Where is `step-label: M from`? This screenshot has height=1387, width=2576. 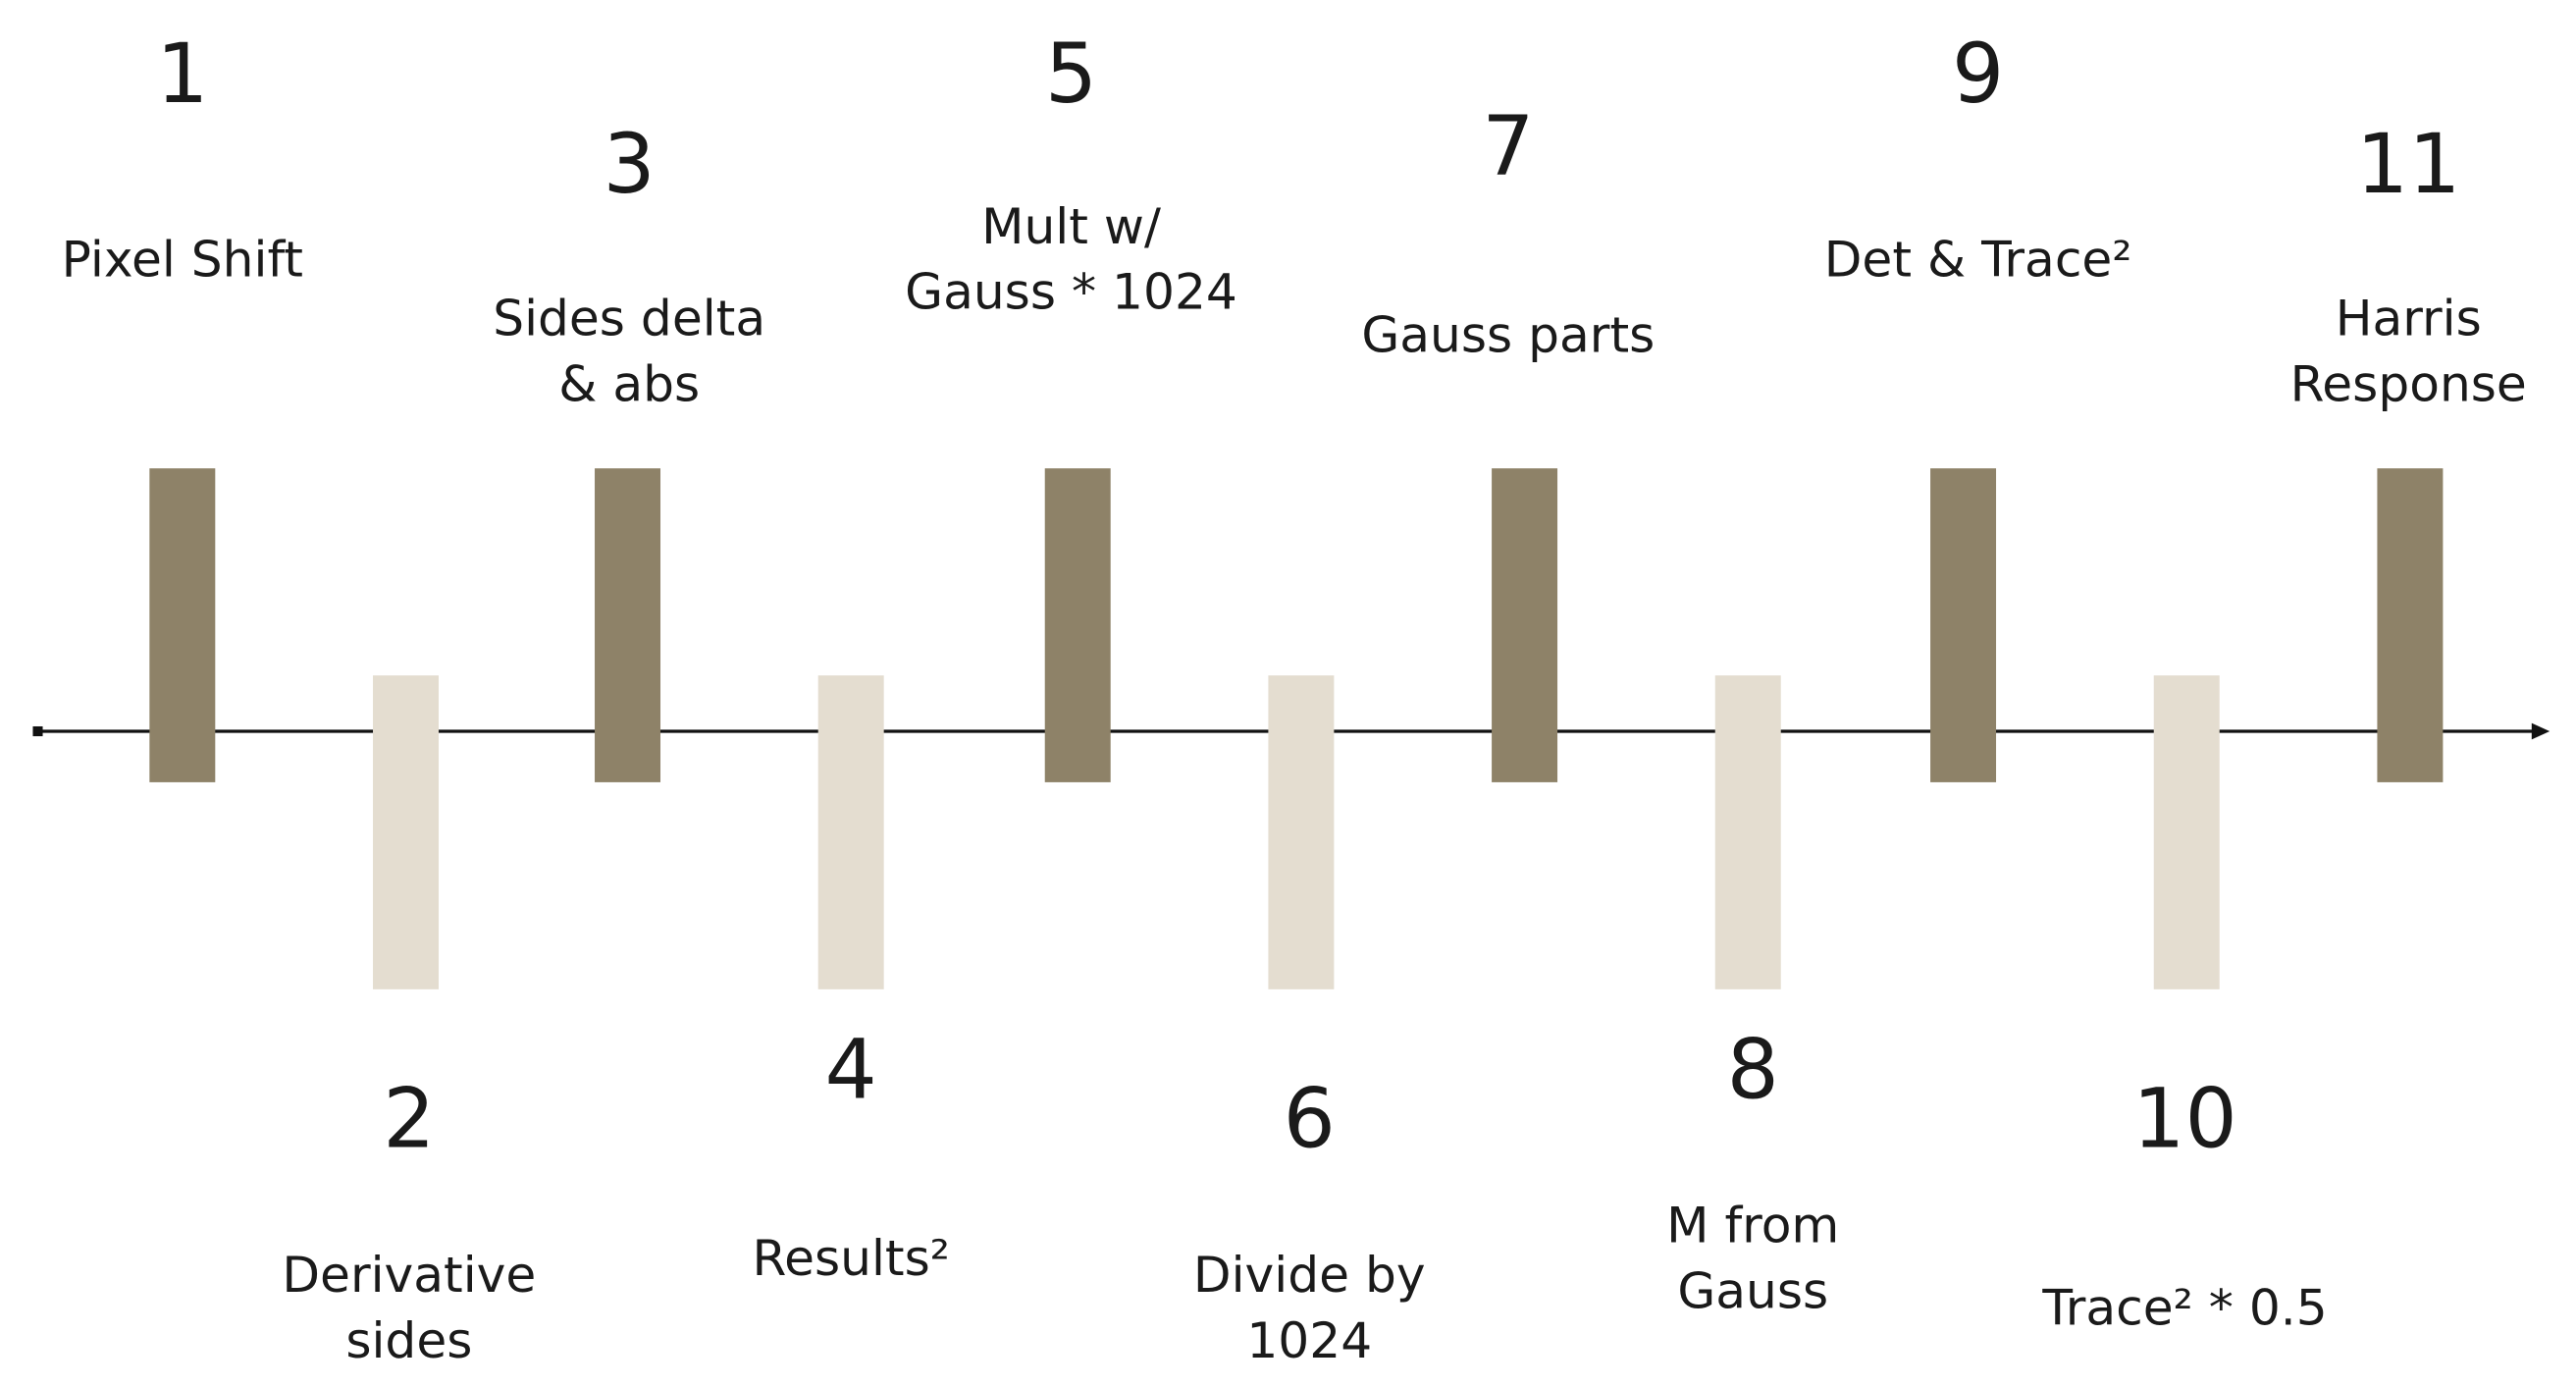
step-label: M from is located at coordinates (1752, 1226).